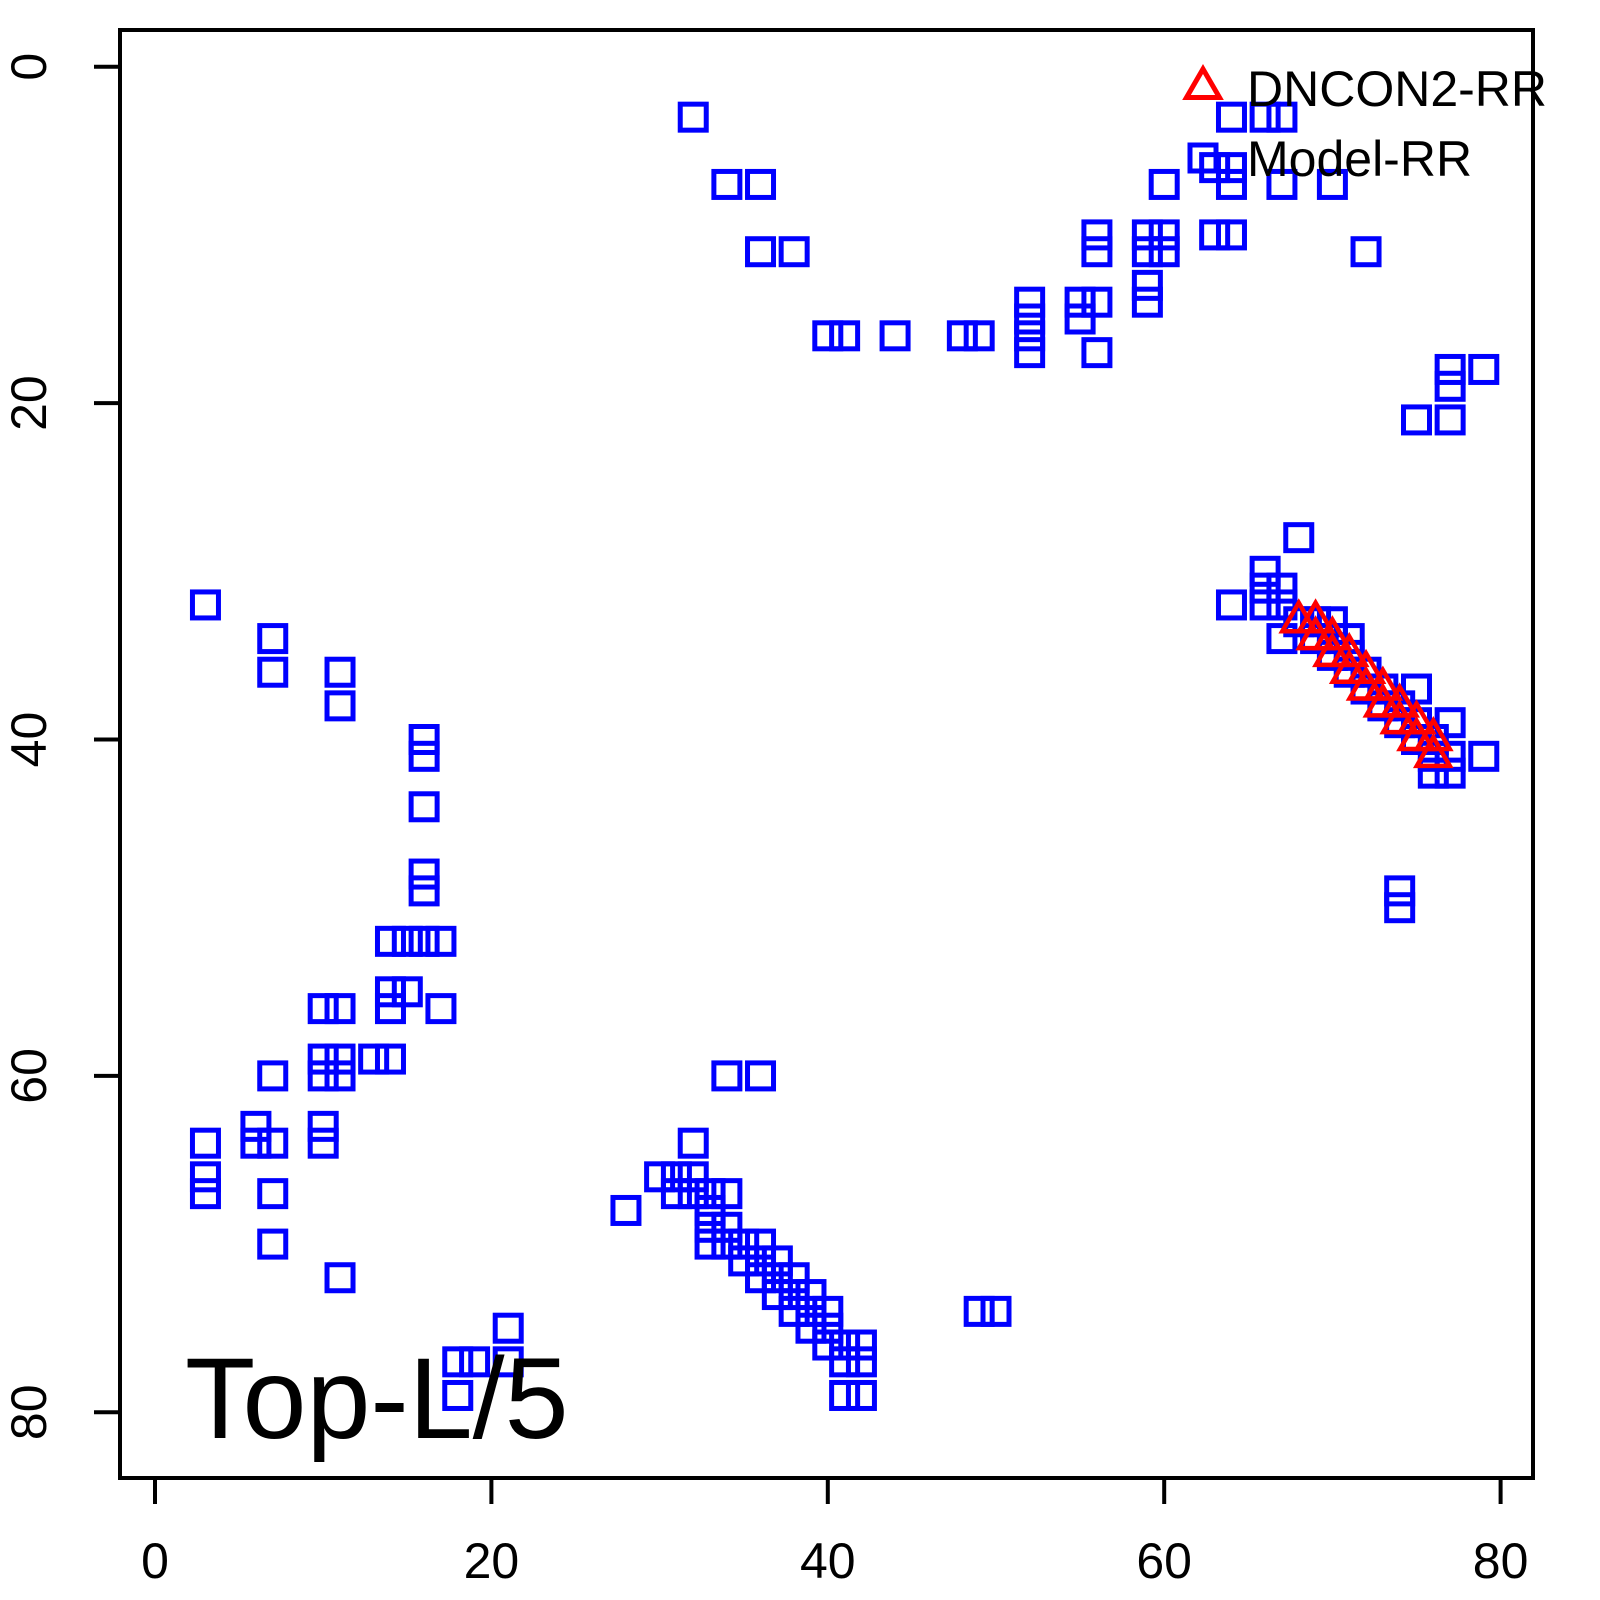  Describe the element at coordinates (29, 740) in the screenshot. I see `y-tick-label: 40` at that location.